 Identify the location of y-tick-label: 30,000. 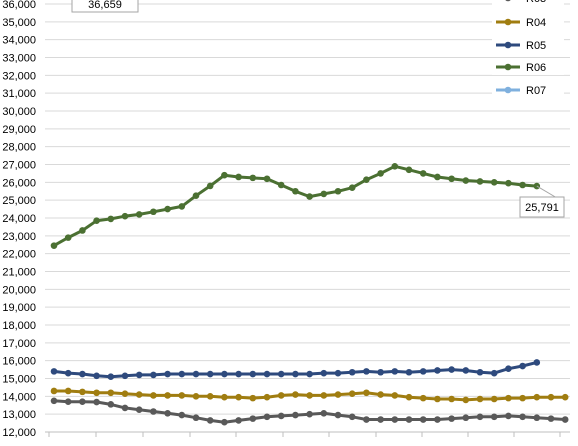
(19, 112).